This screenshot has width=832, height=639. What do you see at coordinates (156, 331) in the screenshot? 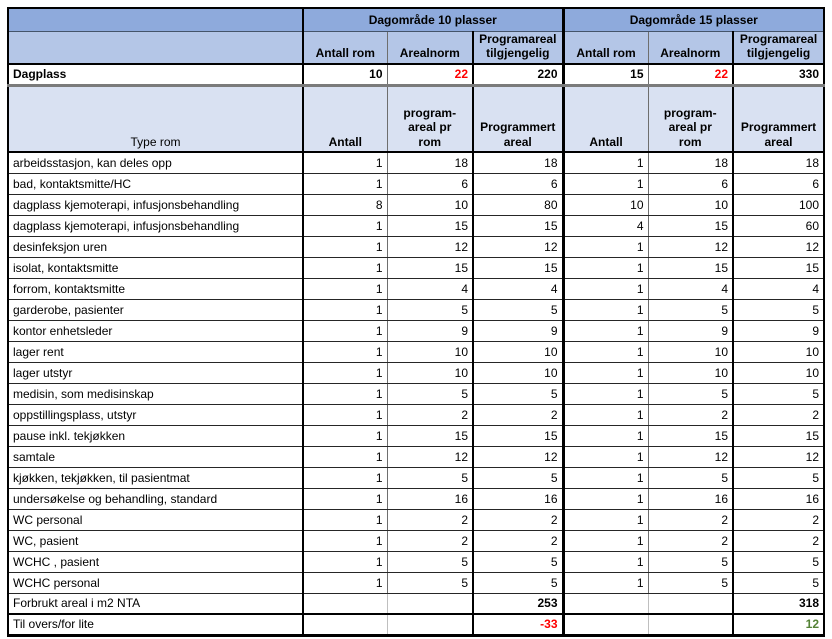
I see `room-type-label: kontor enhetsleder` at bounding box center [156, 331].